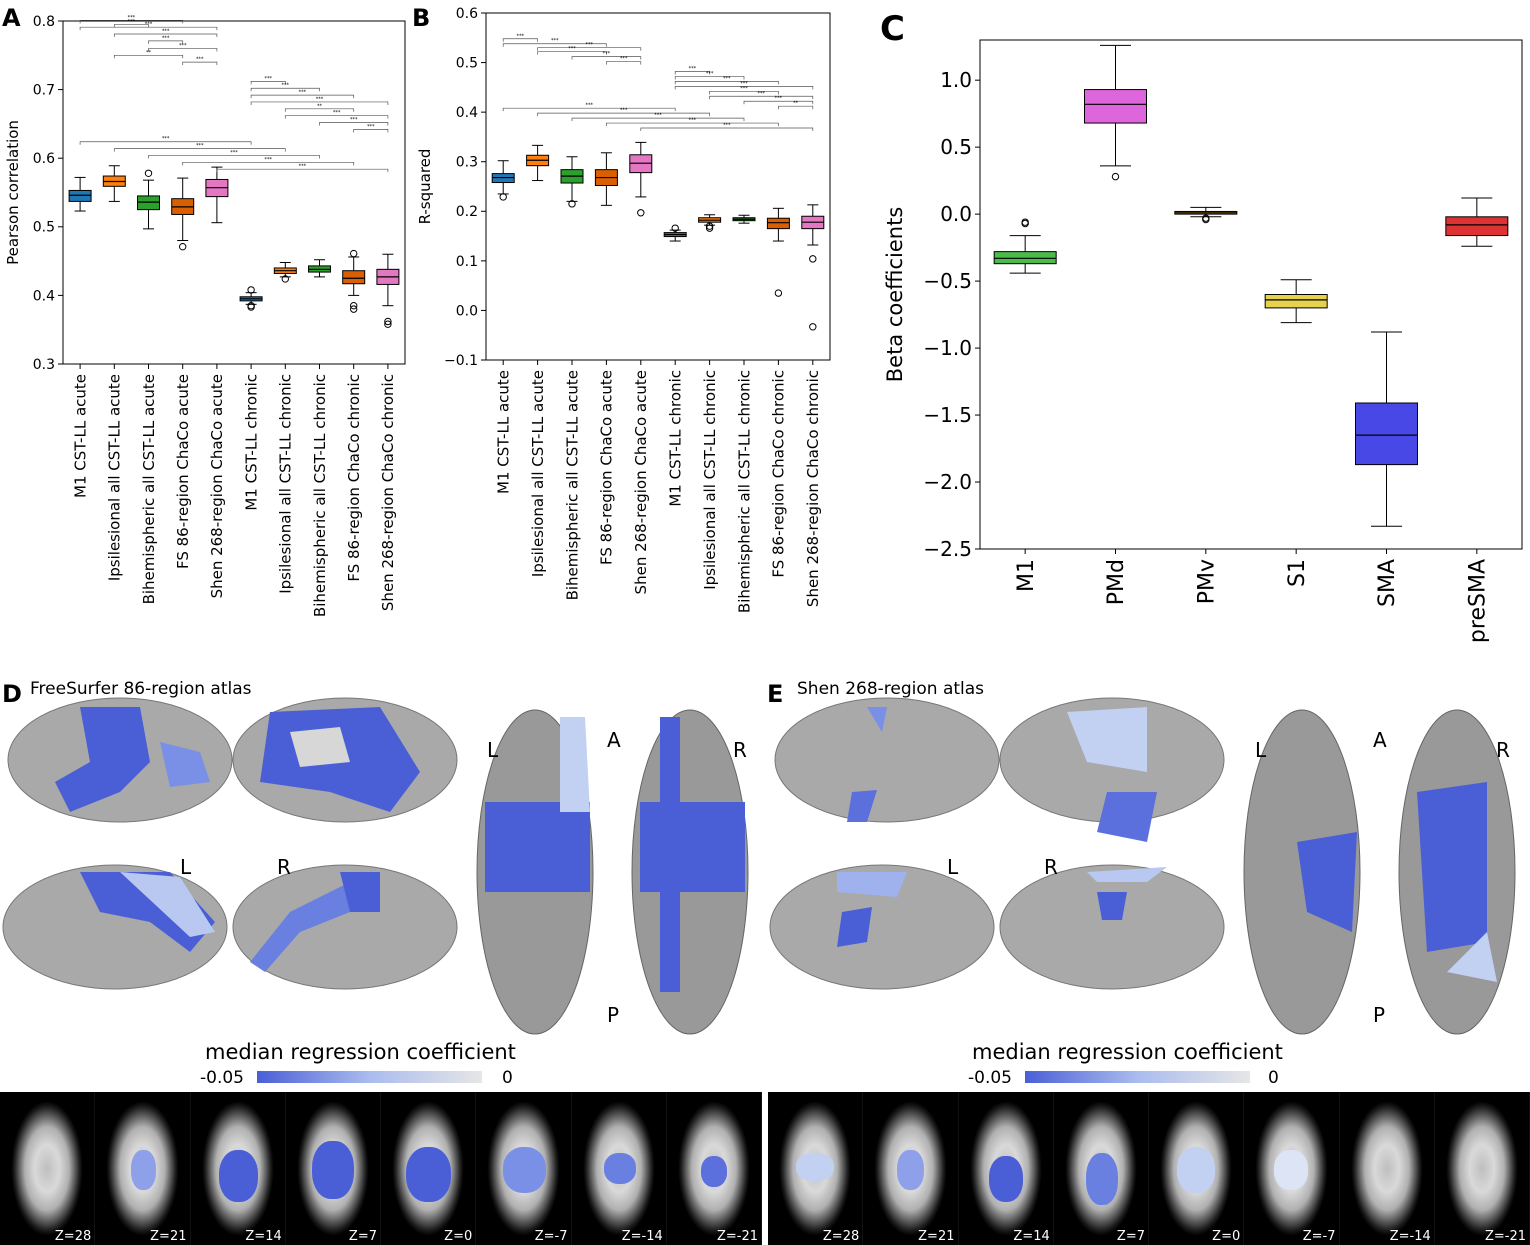  Describe the element at coordinates (44, 91) in the screenshot. I see `y-tick-label: 0.7` at that location.